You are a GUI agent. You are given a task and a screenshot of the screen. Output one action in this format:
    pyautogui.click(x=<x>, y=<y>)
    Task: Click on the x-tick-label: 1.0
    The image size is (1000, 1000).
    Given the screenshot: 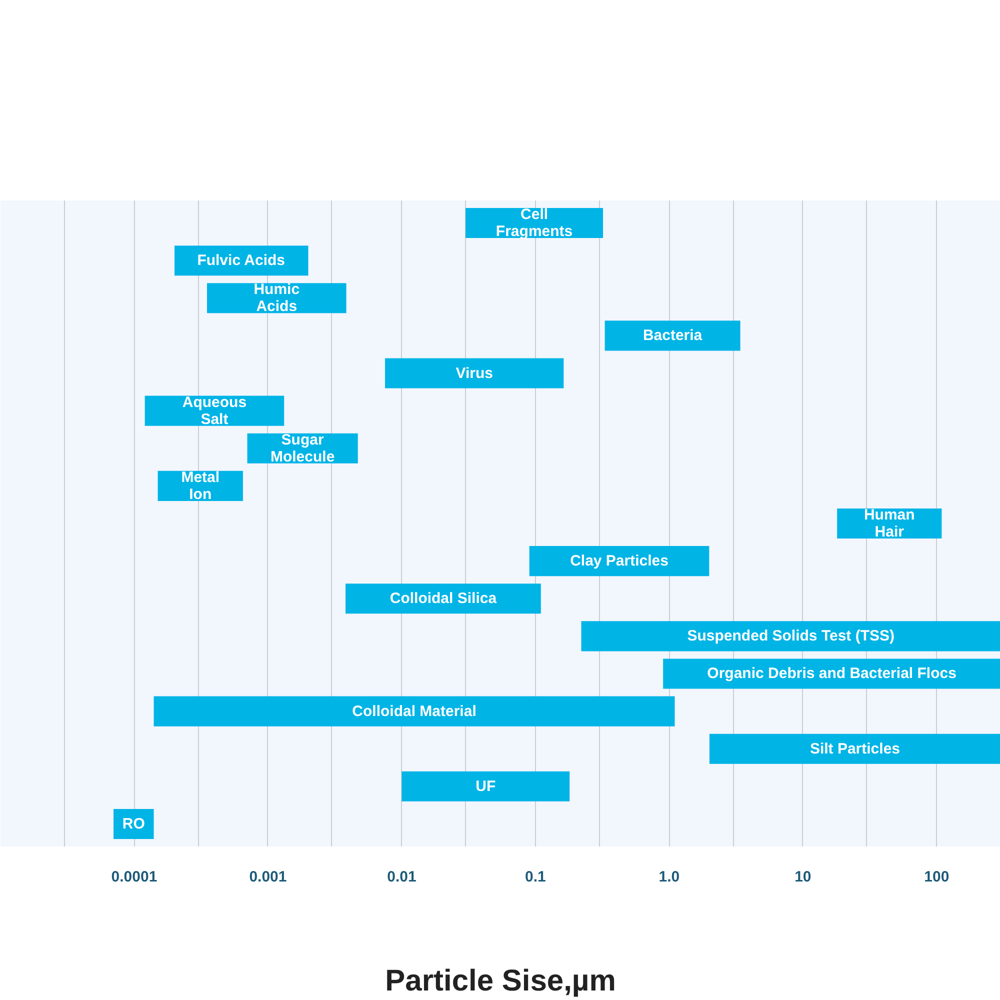 What is the action you would take?
    pyautogui.click(x=669, y=877)
    